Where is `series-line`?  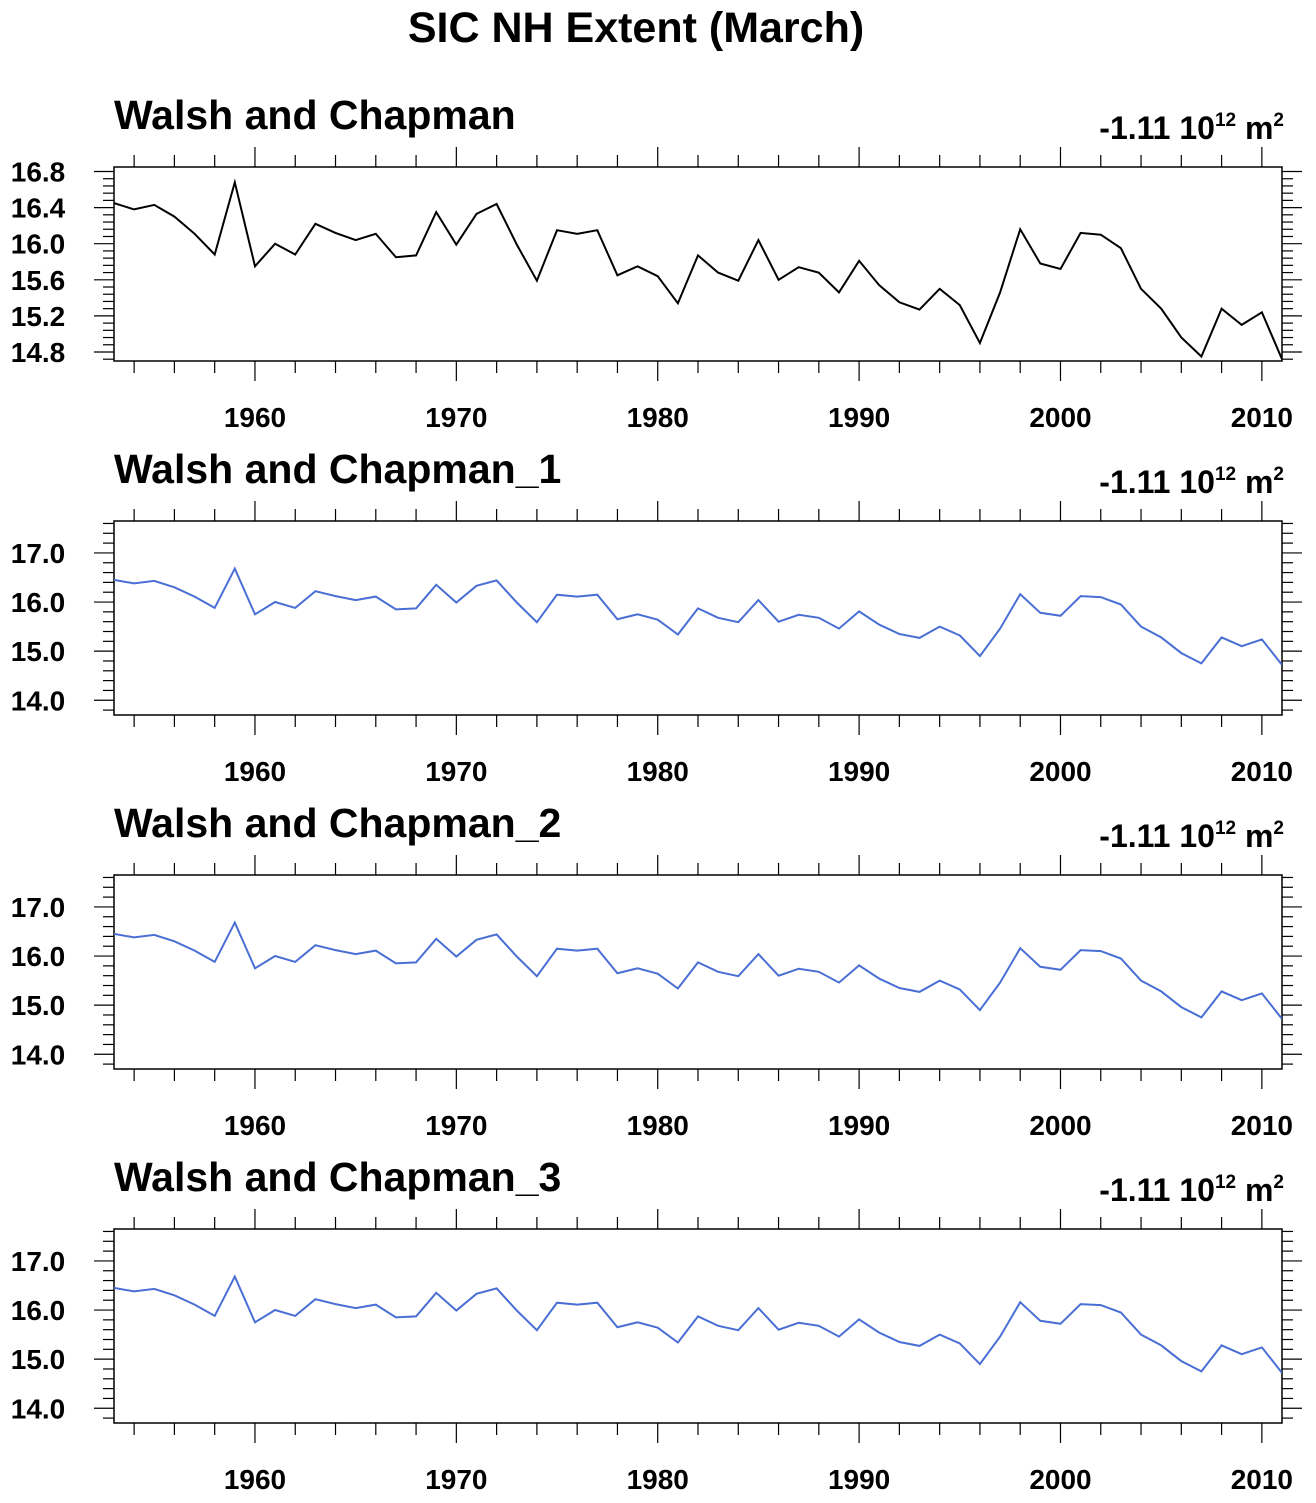 series-line is located at coordinates (698, 970).